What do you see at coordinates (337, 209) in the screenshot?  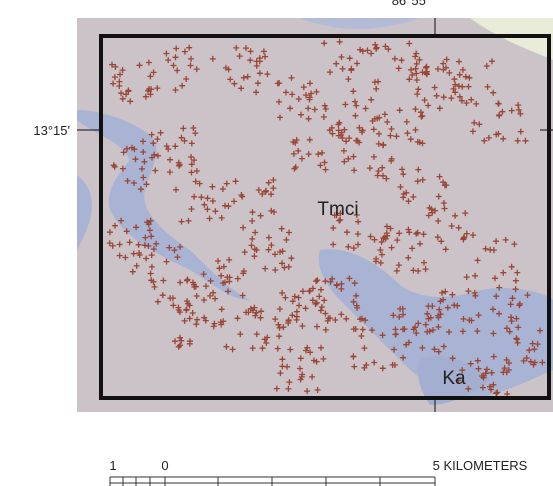 I see `unit-label: Tmci` at bounding box center [337, 209].